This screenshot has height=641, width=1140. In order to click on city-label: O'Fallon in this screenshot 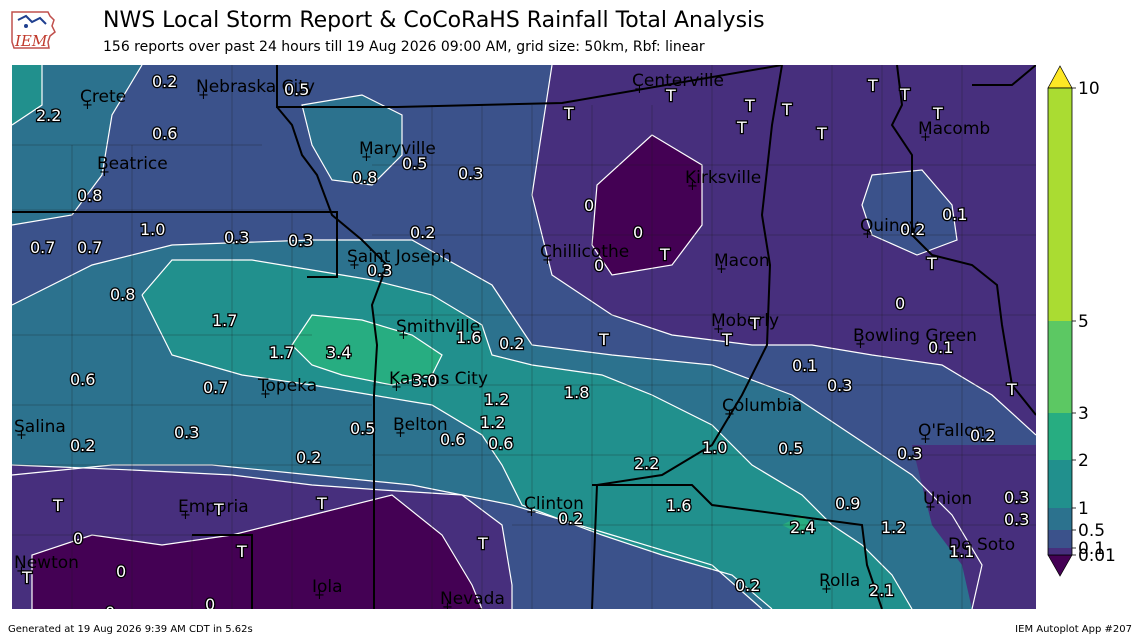, I will do `click(951, 431)`.